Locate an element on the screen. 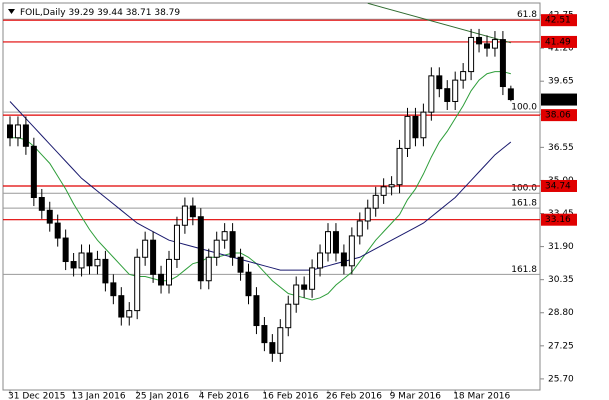 Image resolution: width=609 pixels, height=400 pixels. last-close: 38.79 is located at coordinates (167, 13).